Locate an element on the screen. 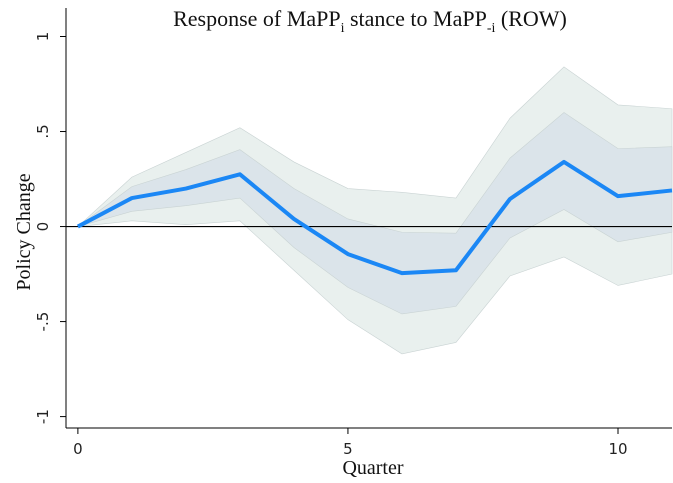  y-tick-label: .5 is located at coordinates (43, 131).